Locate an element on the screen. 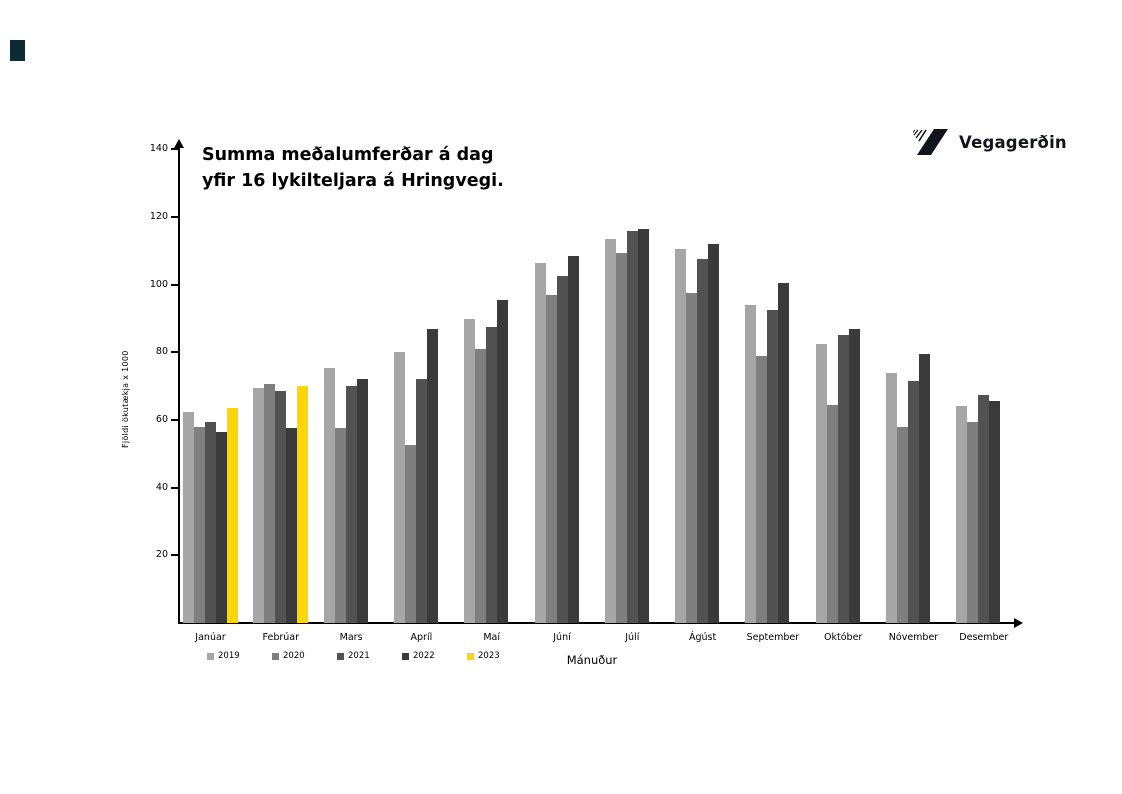 The width and height of the screenshot is (1122, 794). bar-2021-febrúar is located at coordinates (281, 507).